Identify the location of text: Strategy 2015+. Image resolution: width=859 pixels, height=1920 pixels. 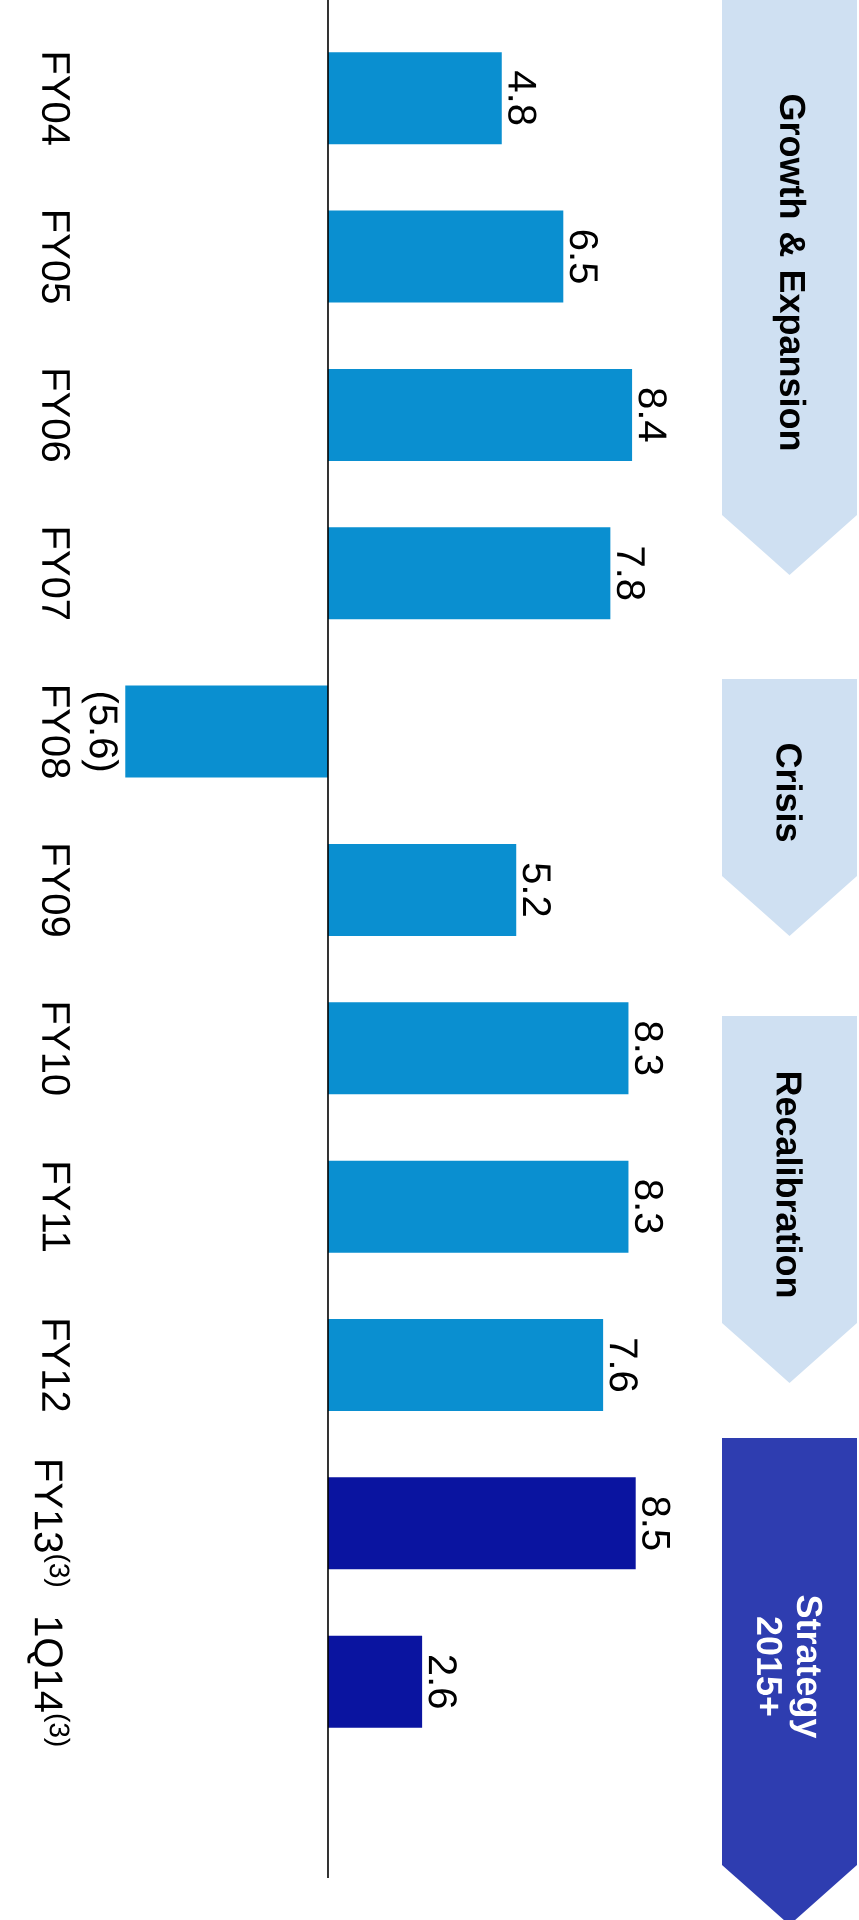
(789, 1667).